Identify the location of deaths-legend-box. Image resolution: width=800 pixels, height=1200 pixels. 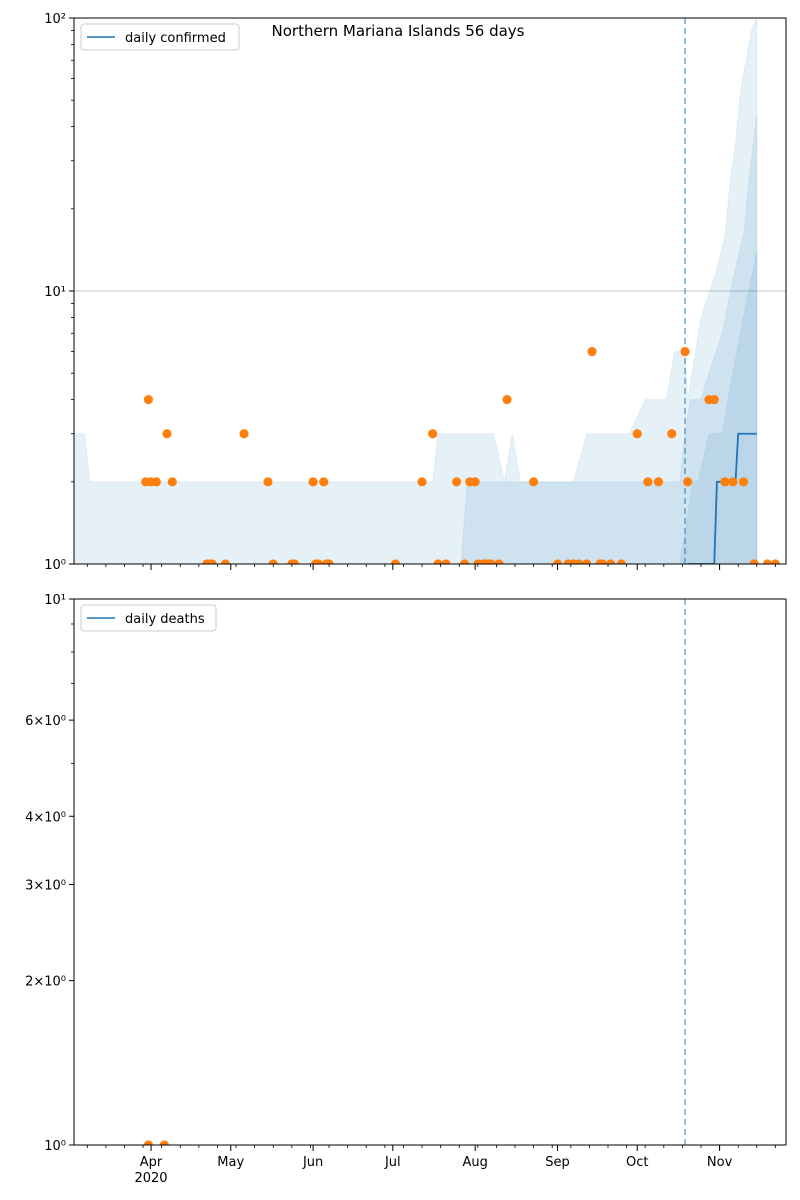
(148, 618).